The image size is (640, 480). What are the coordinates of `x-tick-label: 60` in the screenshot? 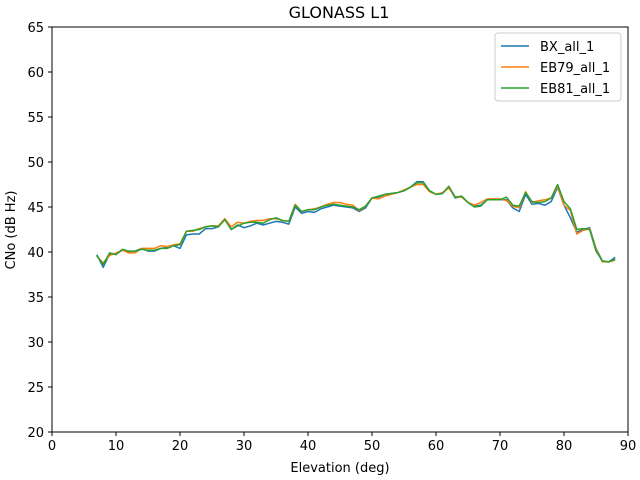 It's located at (436, 446).